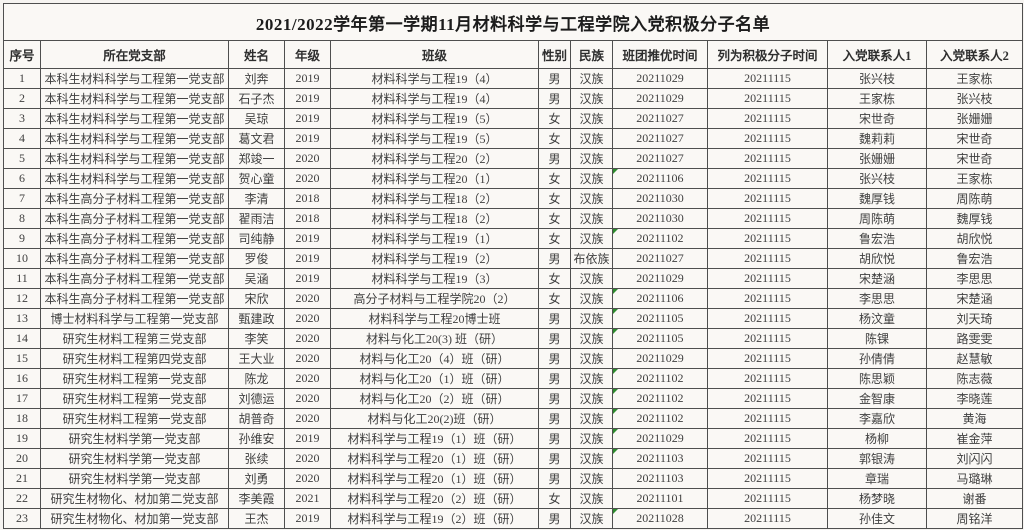  I want to click on cell-class: 材料与化工20（2）班（研）, so click(434, 398).